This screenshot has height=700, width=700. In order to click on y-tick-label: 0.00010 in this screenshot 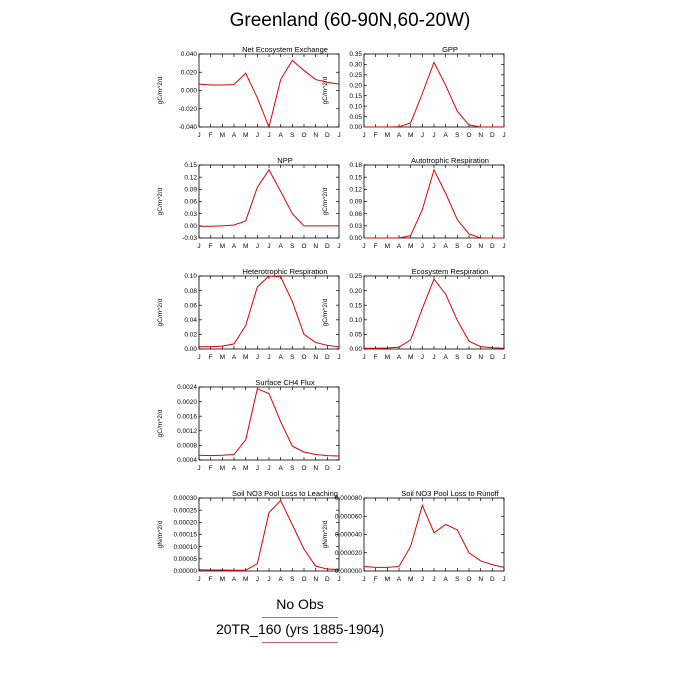, I will do `click(186, 547)`.